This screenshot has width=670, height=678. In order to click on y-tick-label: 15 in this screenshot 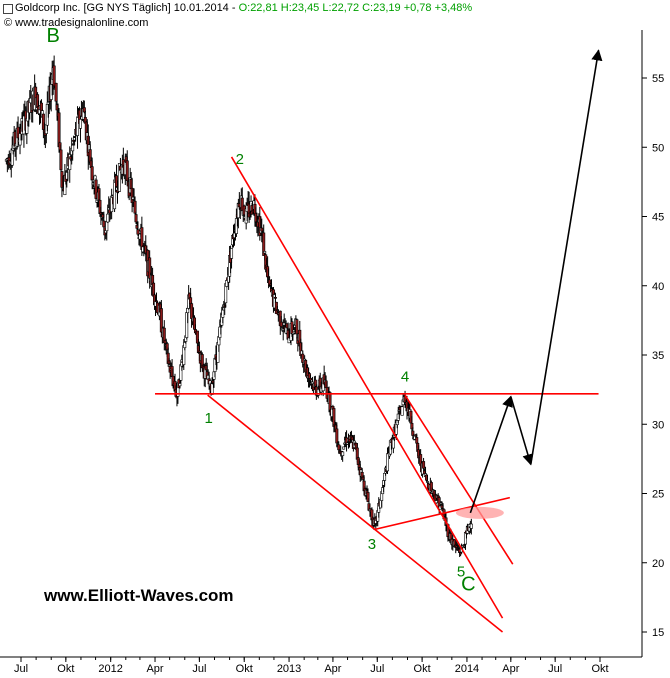, I will do `click(658, 633)`.